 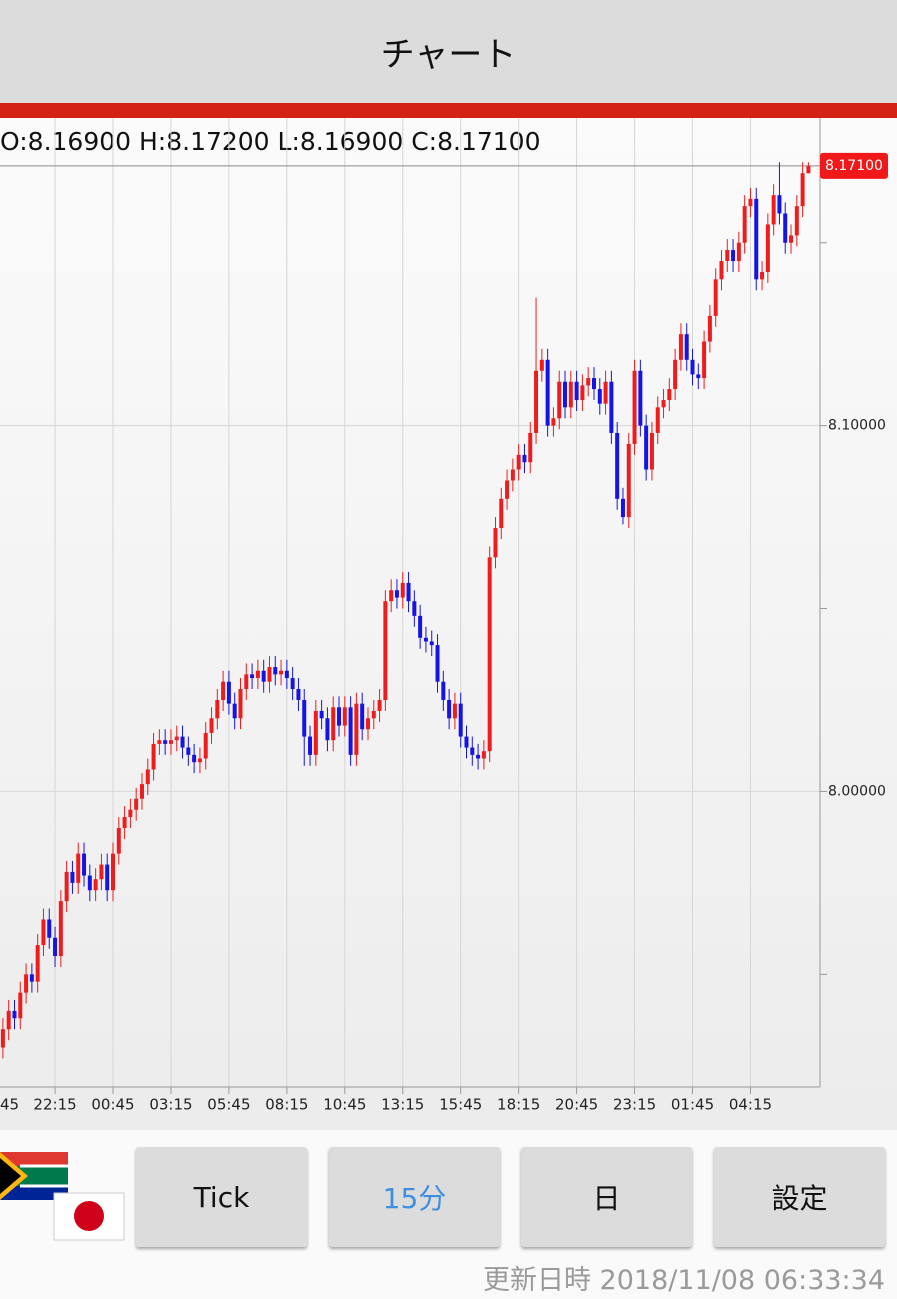 What do you see at coordinates (606, 1197) in the screenshot?
I see `period-button: 日` at bounding box center [606, 1197].